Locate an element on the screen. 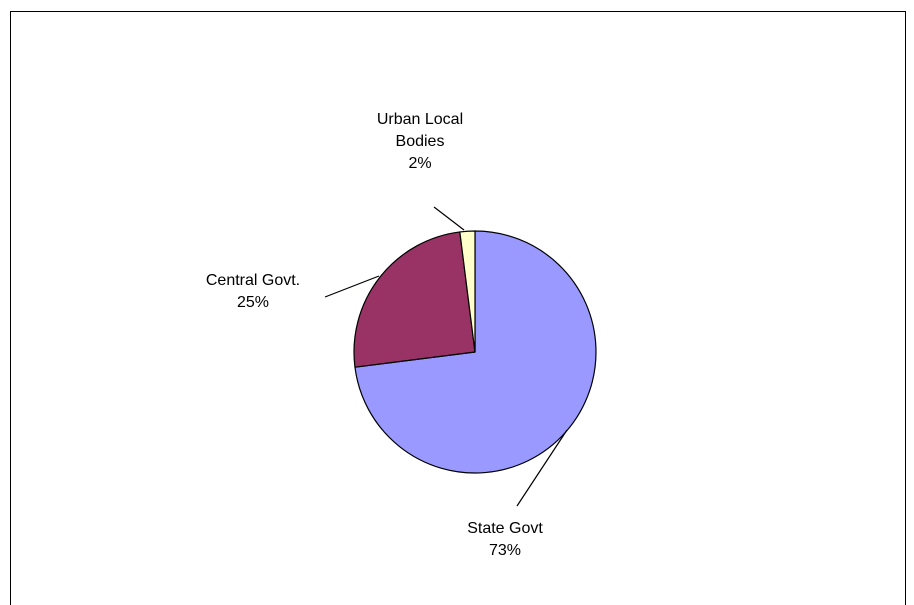 The image size is (914, 605). data-label: State Govt 73% is located at coordinates (505, 539).